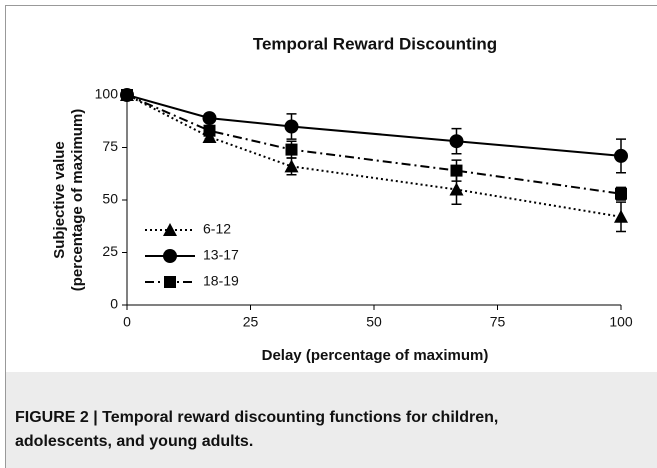 Image resolution: width=657 pixels, height=468 pixels. I want to click on y-tick-label: 75, so click(110, 146).